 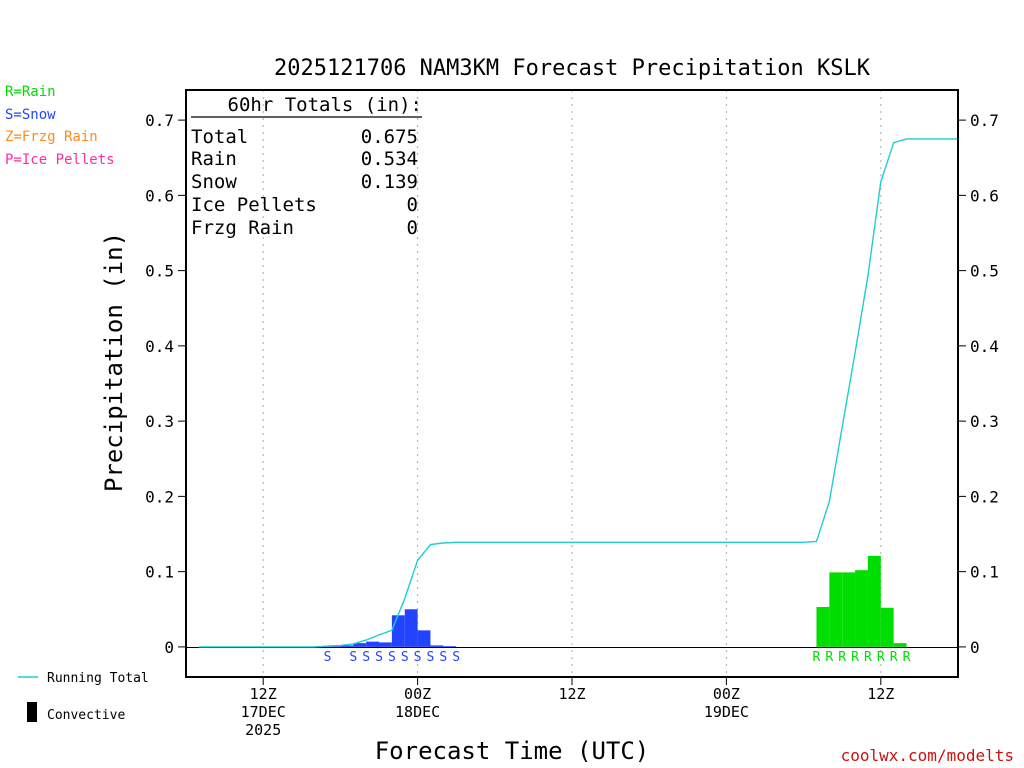 I want to click on x-axis-label: Forecast Time (UTC), so click(x=512, y=751).